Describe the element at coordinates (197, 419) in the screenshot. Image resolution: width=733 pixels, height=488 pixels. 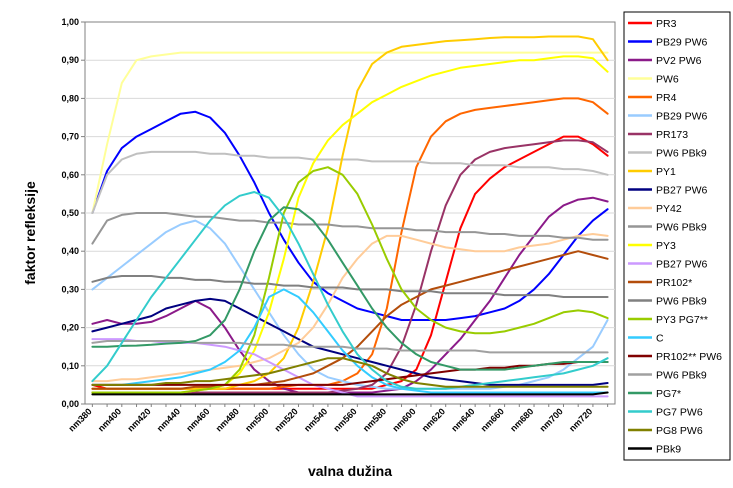
I see `x-tick-label: nm460` at that location.